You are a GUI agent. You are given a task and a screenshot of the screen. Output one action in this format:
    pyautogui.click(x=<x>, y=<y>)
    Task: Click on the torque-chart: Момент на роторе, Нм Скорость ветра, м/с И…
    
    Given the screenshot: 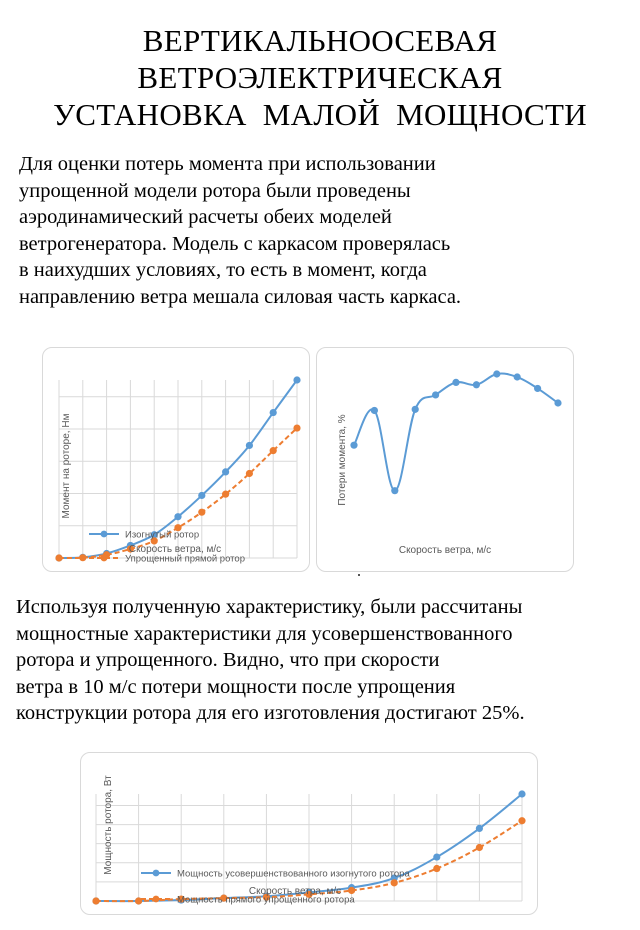 What is the action you would take?
    pyautogui.click(x=176, y=459)
    